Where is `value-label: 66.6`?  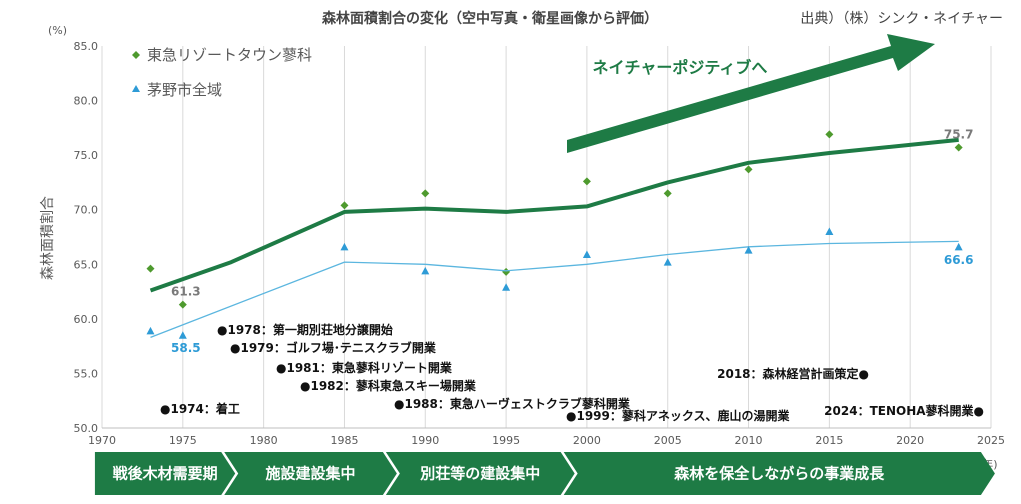 value-label: 66.6 is located at coordinates (959, 260).